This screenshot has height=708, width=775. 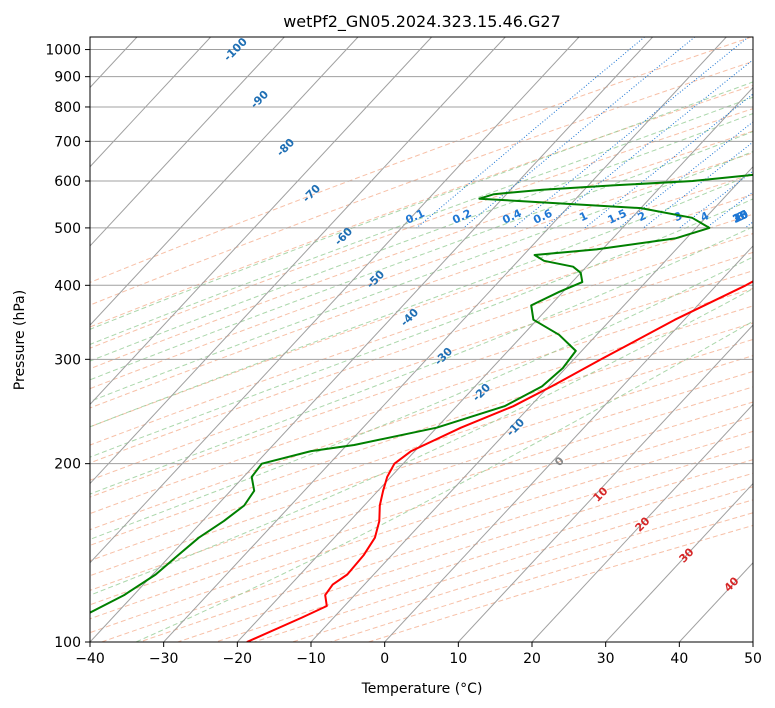 What do you see at coordinates (67, 347) in the screenshot?
I see `y-axis: 100 200 300 400 500 600 700 800 900 1000` at bounding box center [67, 347].